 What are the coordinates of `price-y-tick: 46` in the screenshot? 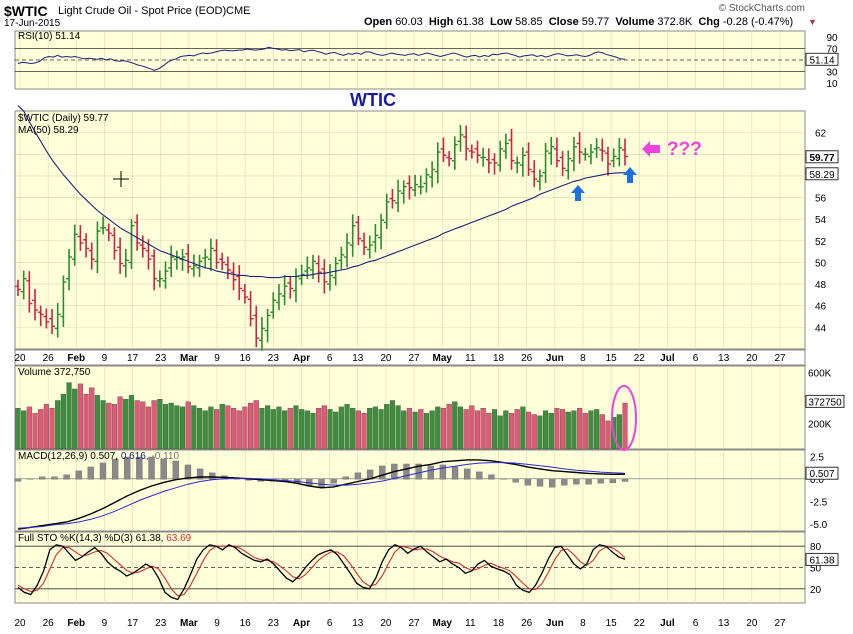 It's located at (821, 307).